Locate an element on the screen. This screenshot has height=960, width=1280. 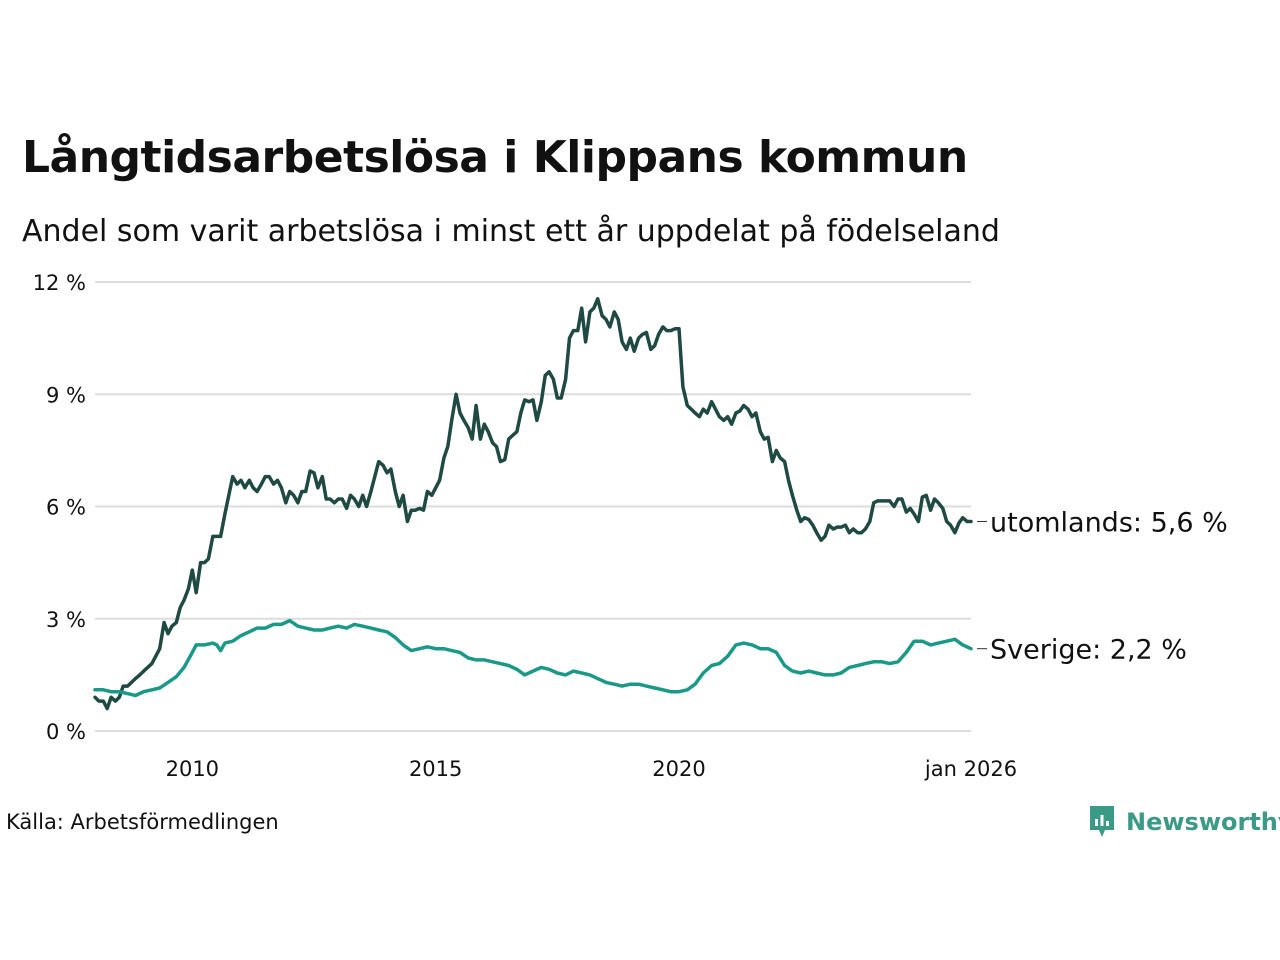
x-tick-label: 2020 is located at coordinates (678, 769).